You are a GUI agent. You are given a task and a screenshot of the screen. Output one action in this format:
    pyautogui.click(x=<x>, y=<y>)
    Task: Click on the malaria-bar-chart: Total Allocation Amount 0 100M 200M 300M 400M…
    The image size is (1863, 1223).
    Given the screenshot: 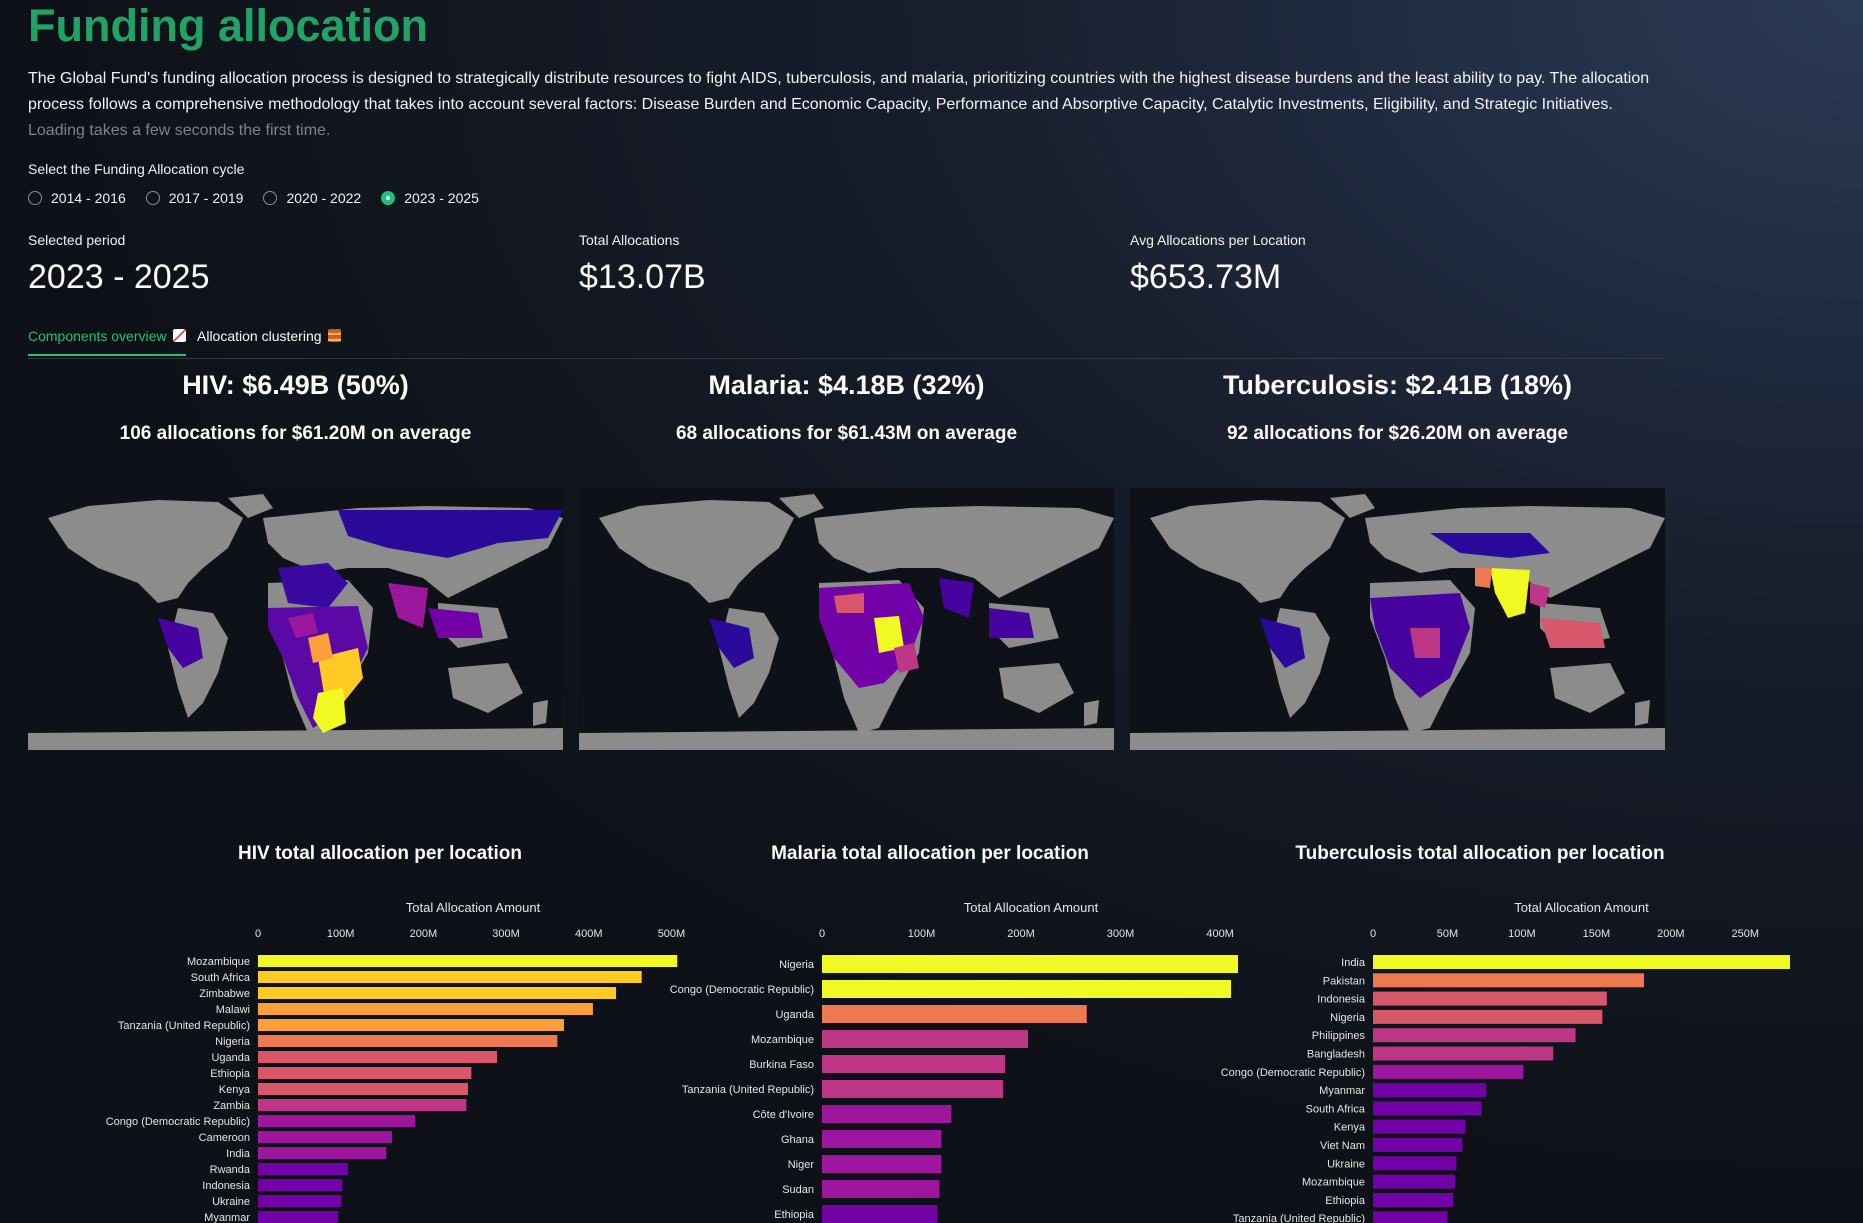 What is the action you would take?
    pyautogui.click(x=920, y=1059)
    